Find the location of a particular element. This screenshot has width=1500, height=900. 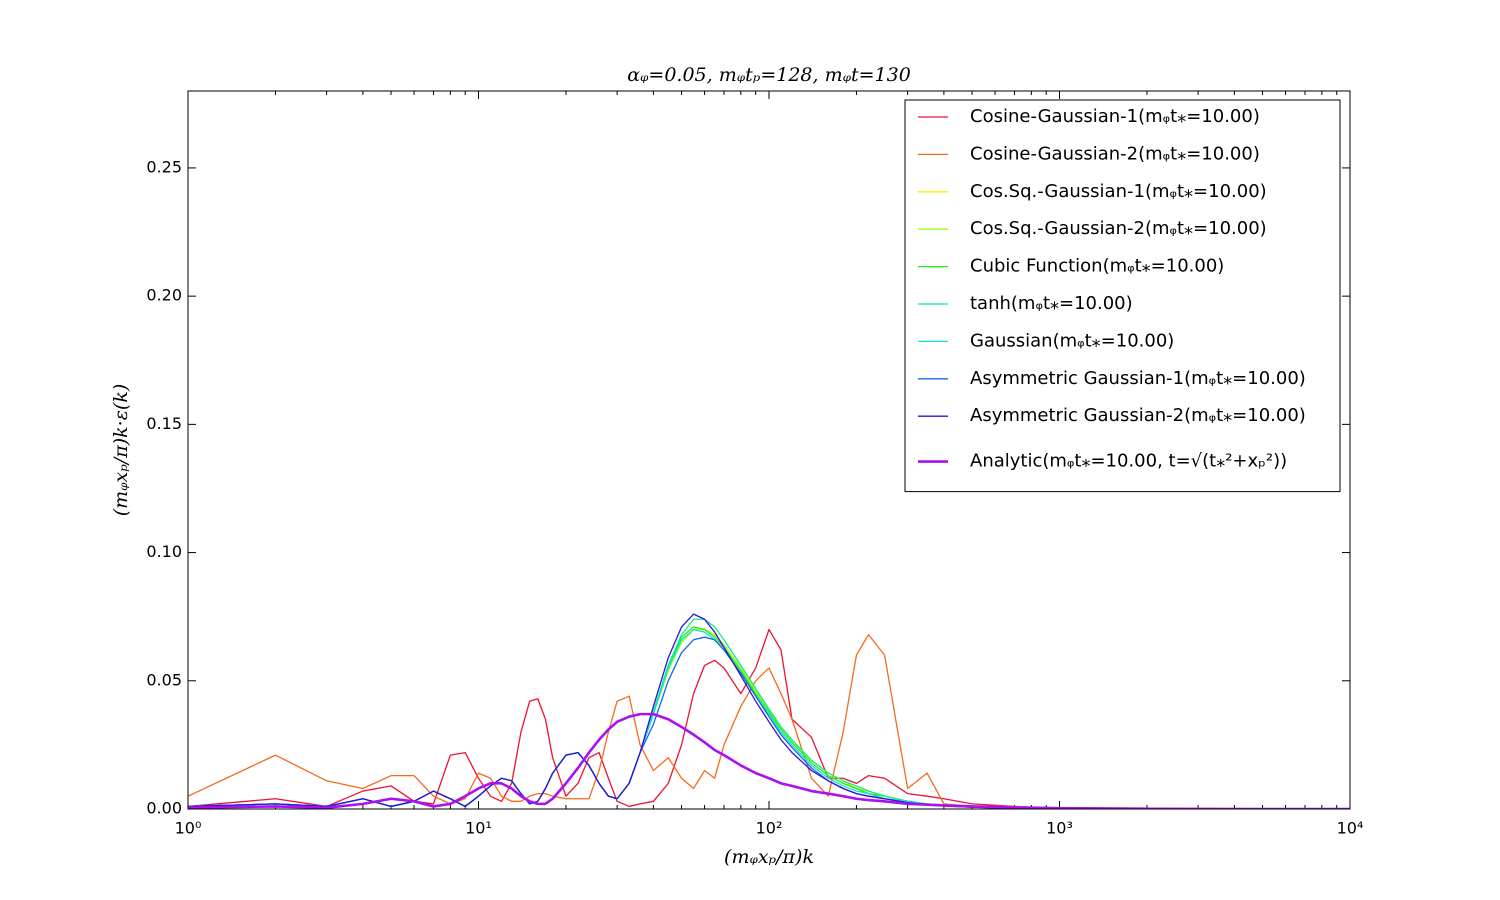

y-axis-label: (mᵩxₚ/π)k·ε(k) is located at coordinates (121, 450).